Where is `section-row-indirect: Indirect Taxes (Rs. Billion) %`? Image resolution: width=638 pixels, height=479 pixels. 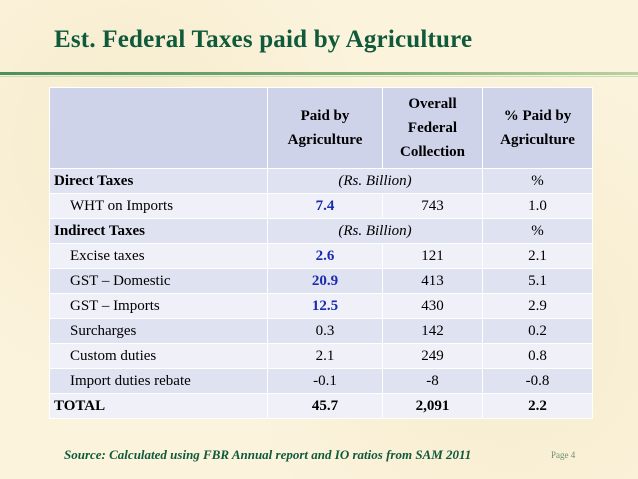 section-row-indirect: Indirect Taxes (Rs. Billion) % is located at coordinates (321, 231).